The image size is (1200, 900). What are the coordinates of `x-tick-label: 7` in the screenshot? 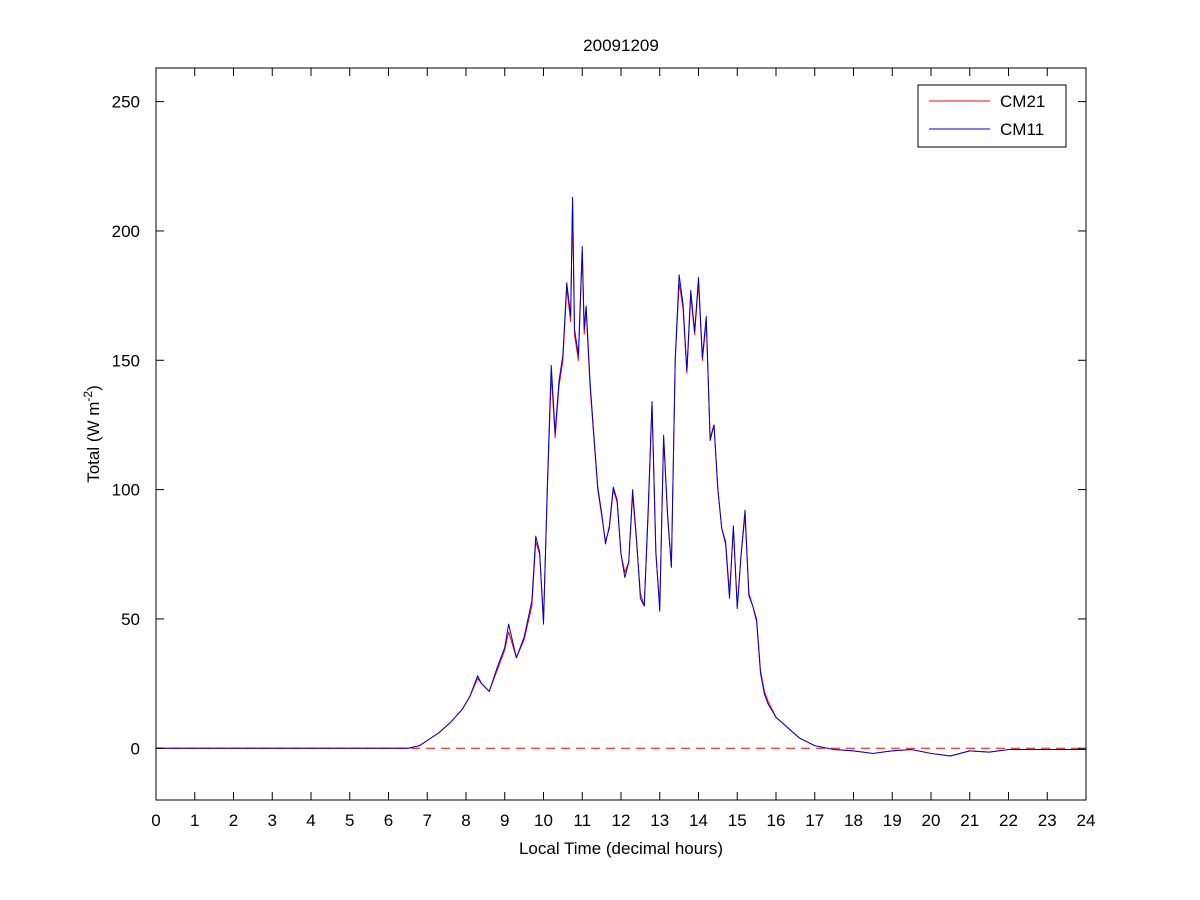 It's located at (427, 820).